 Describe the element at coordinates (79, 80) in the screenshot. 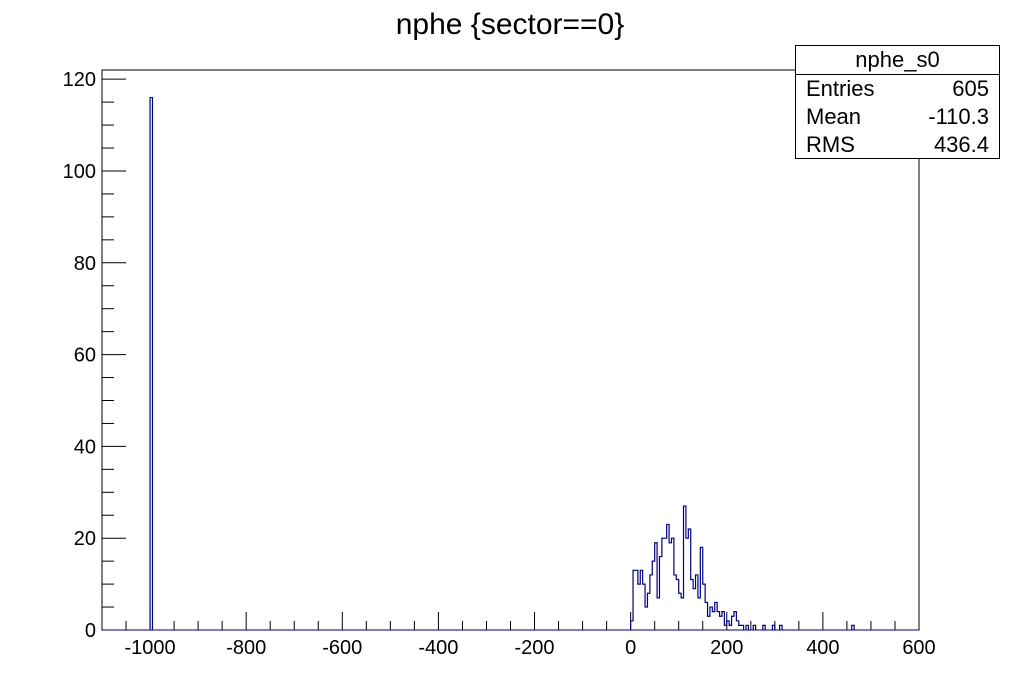

I see `y-tick-label: 120` at that location.